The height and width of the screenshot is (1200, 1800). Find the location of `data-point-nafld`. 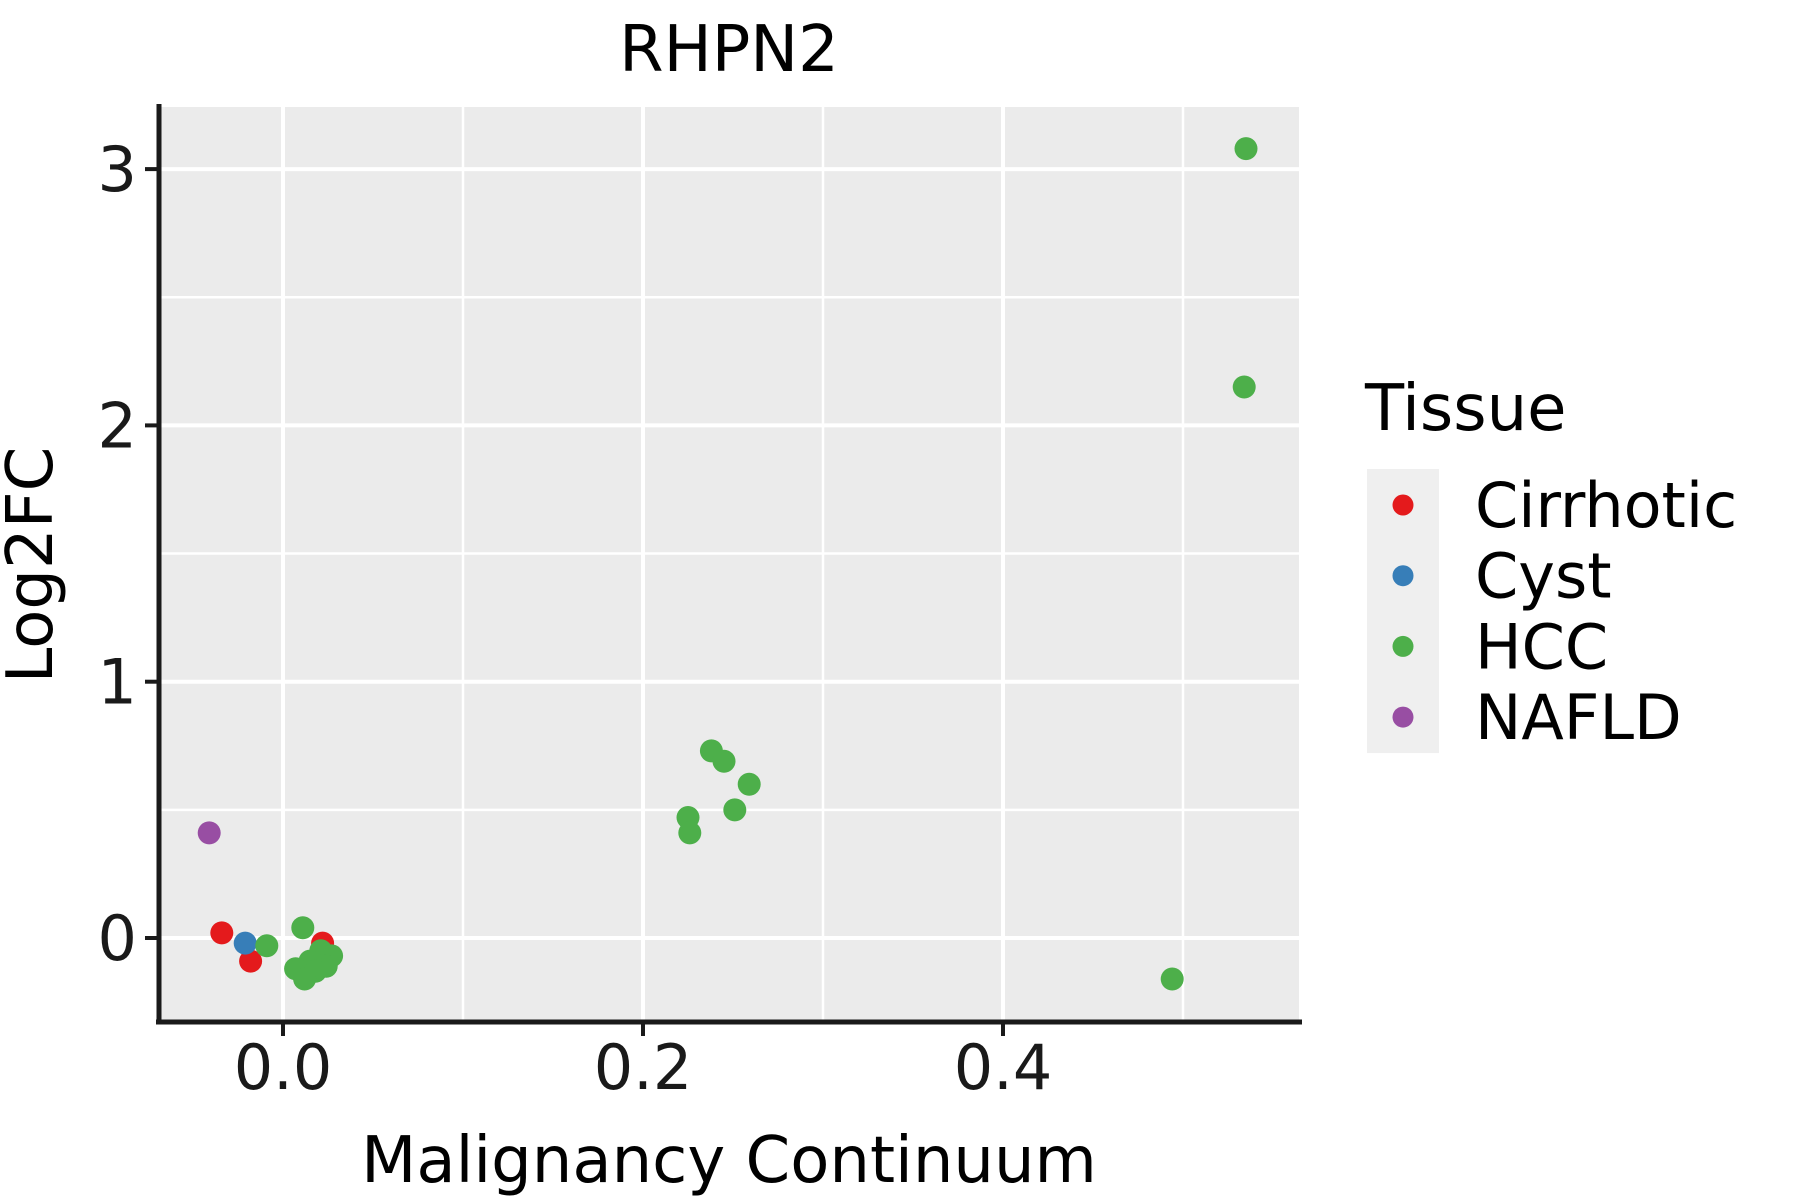

data-point-nafld is located at coordinates (209, 833).